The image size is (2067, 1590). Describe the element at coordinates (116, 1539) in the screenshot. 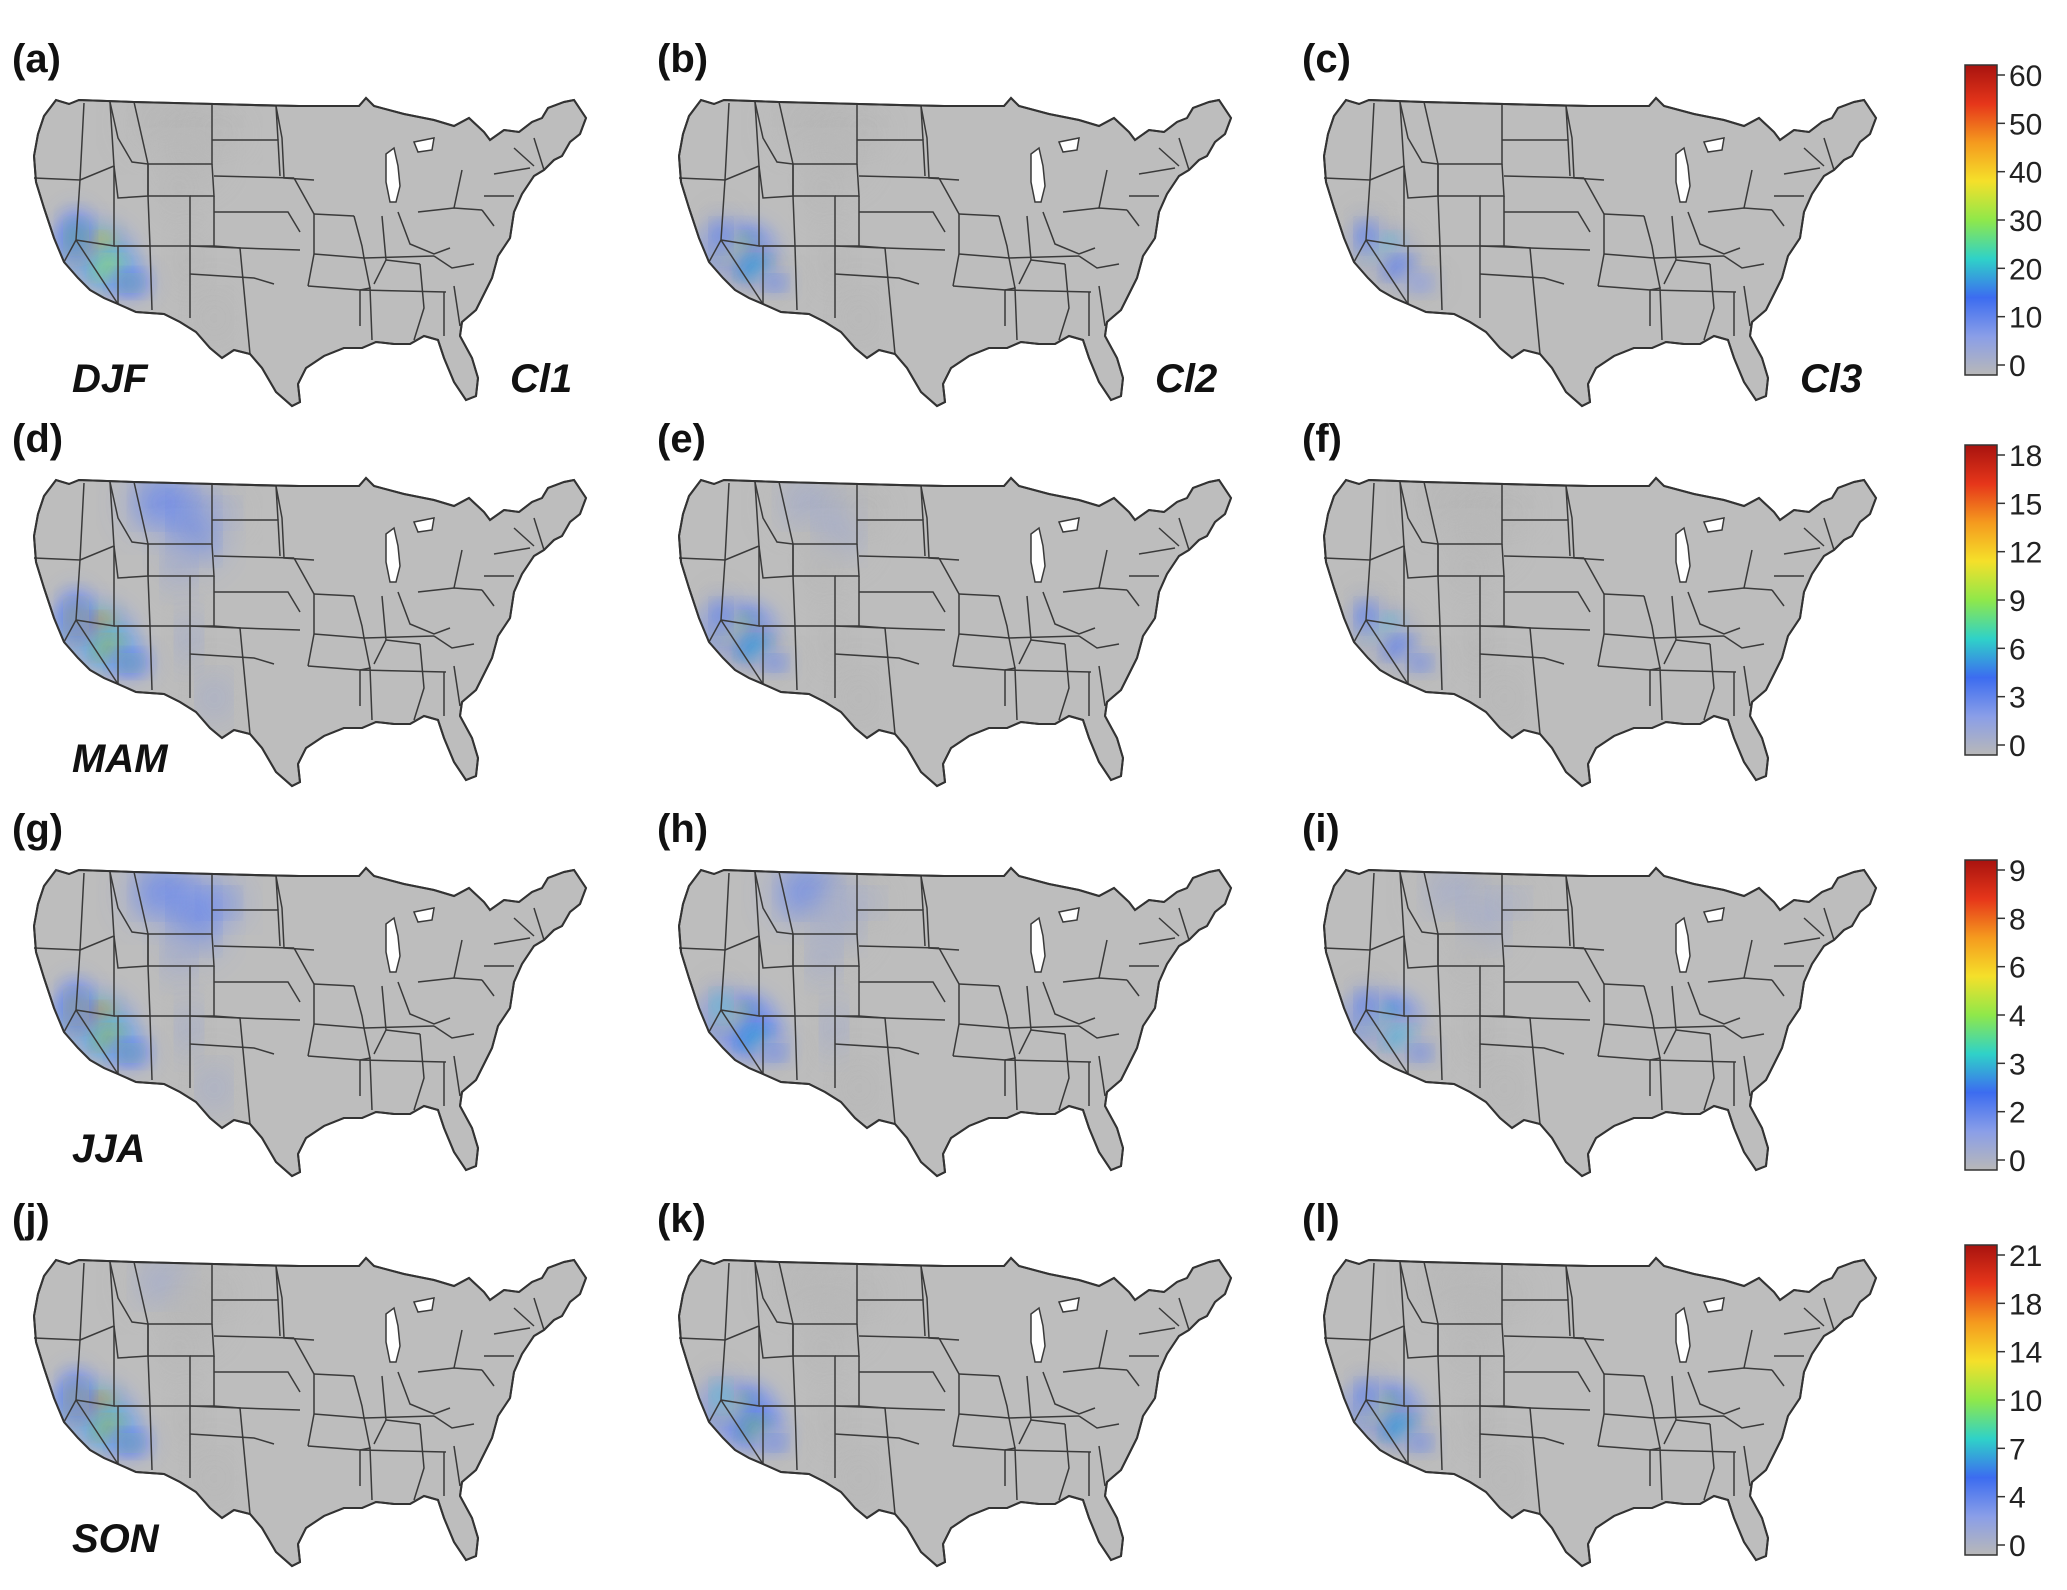

I see `season-label: SON` at that location.